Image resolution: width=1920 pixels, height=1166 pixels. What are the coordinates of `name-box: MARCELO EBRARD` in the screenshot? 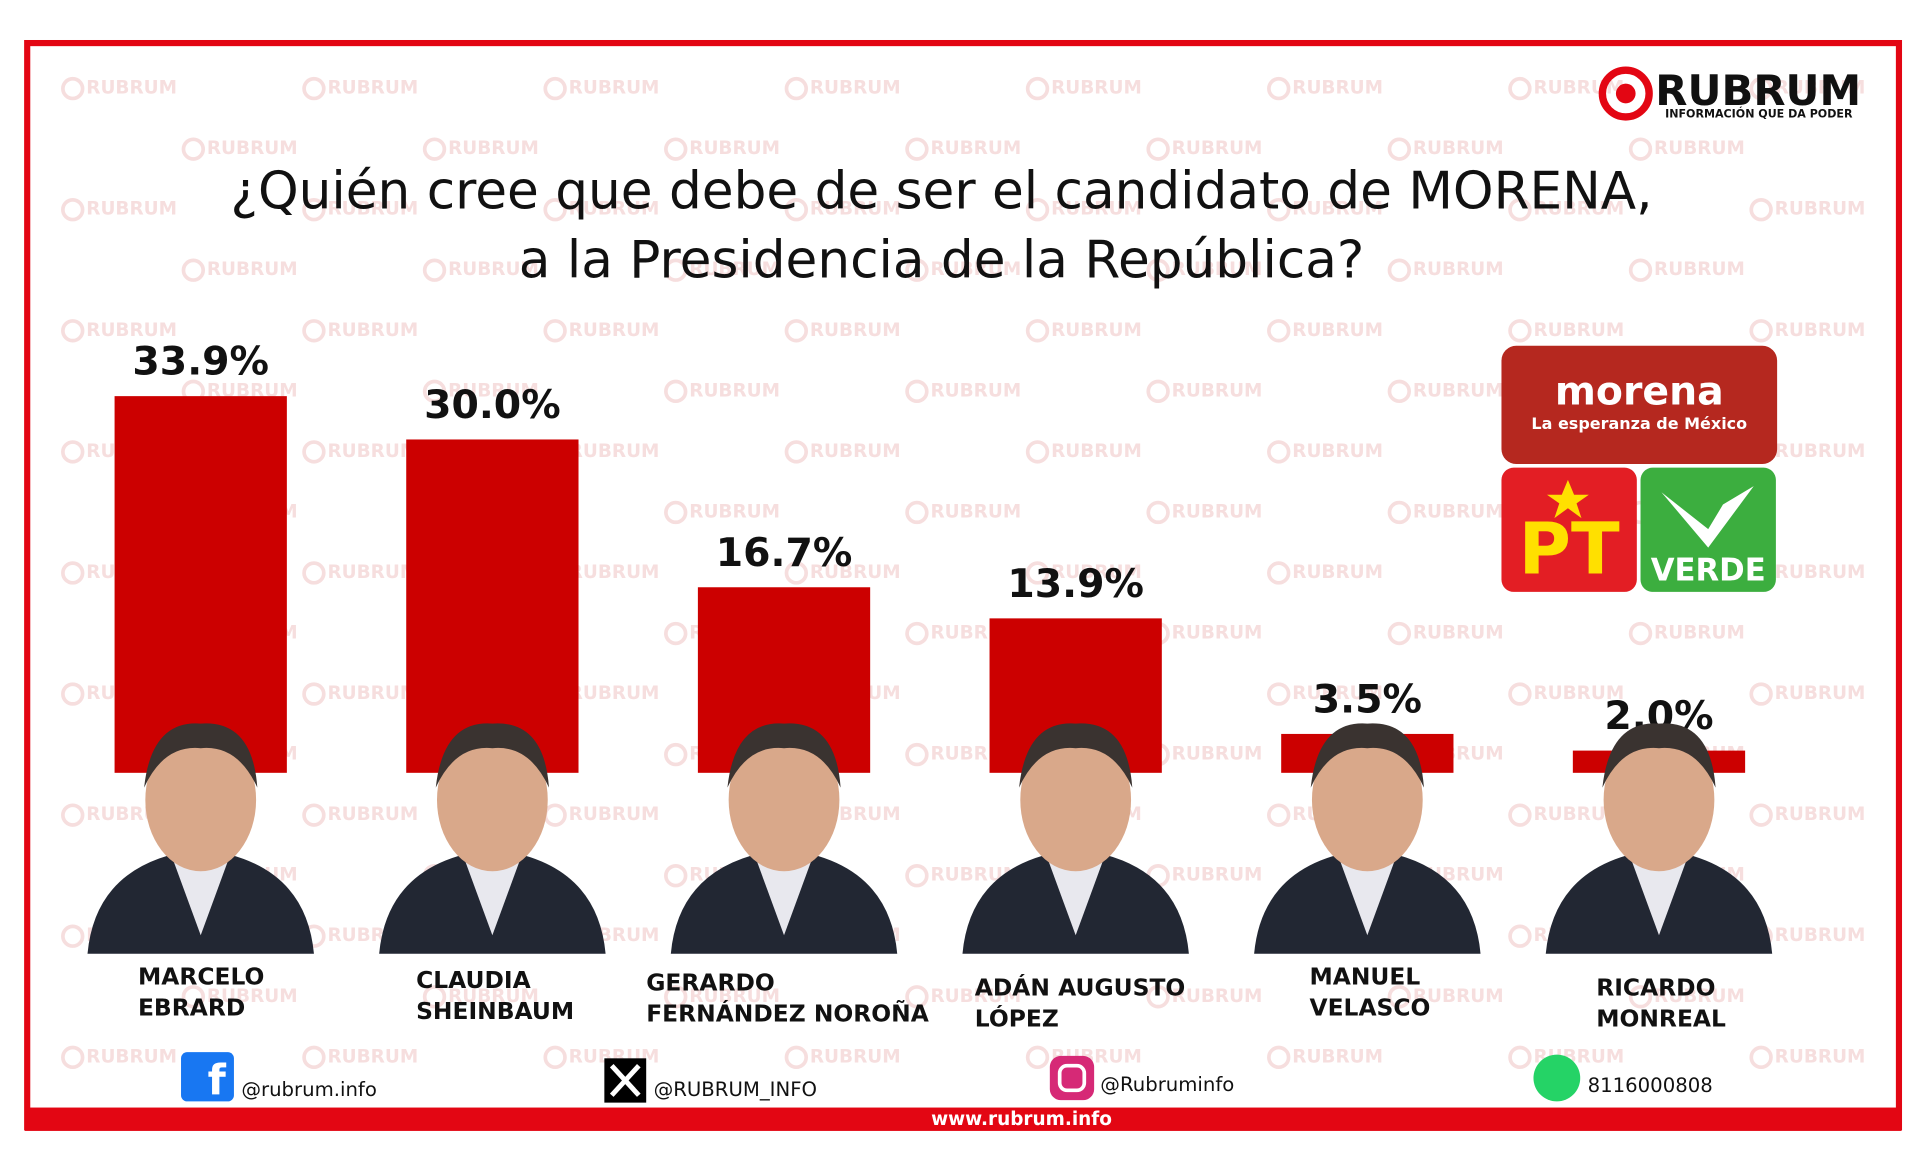 It's located at (201, 992).